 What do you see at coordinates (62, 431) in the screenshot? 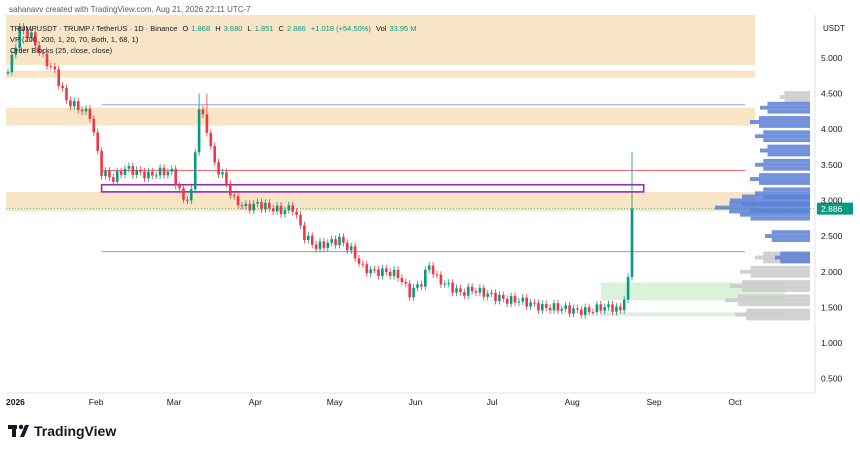
I see `tradingview-logo: TradingView` at bounding box center [62, 431].